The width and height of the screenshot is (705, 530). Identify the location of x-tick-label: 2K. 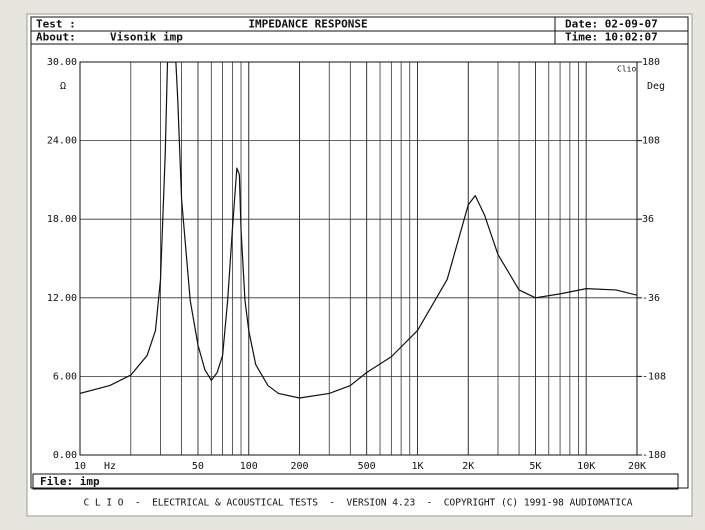
(468, 466).